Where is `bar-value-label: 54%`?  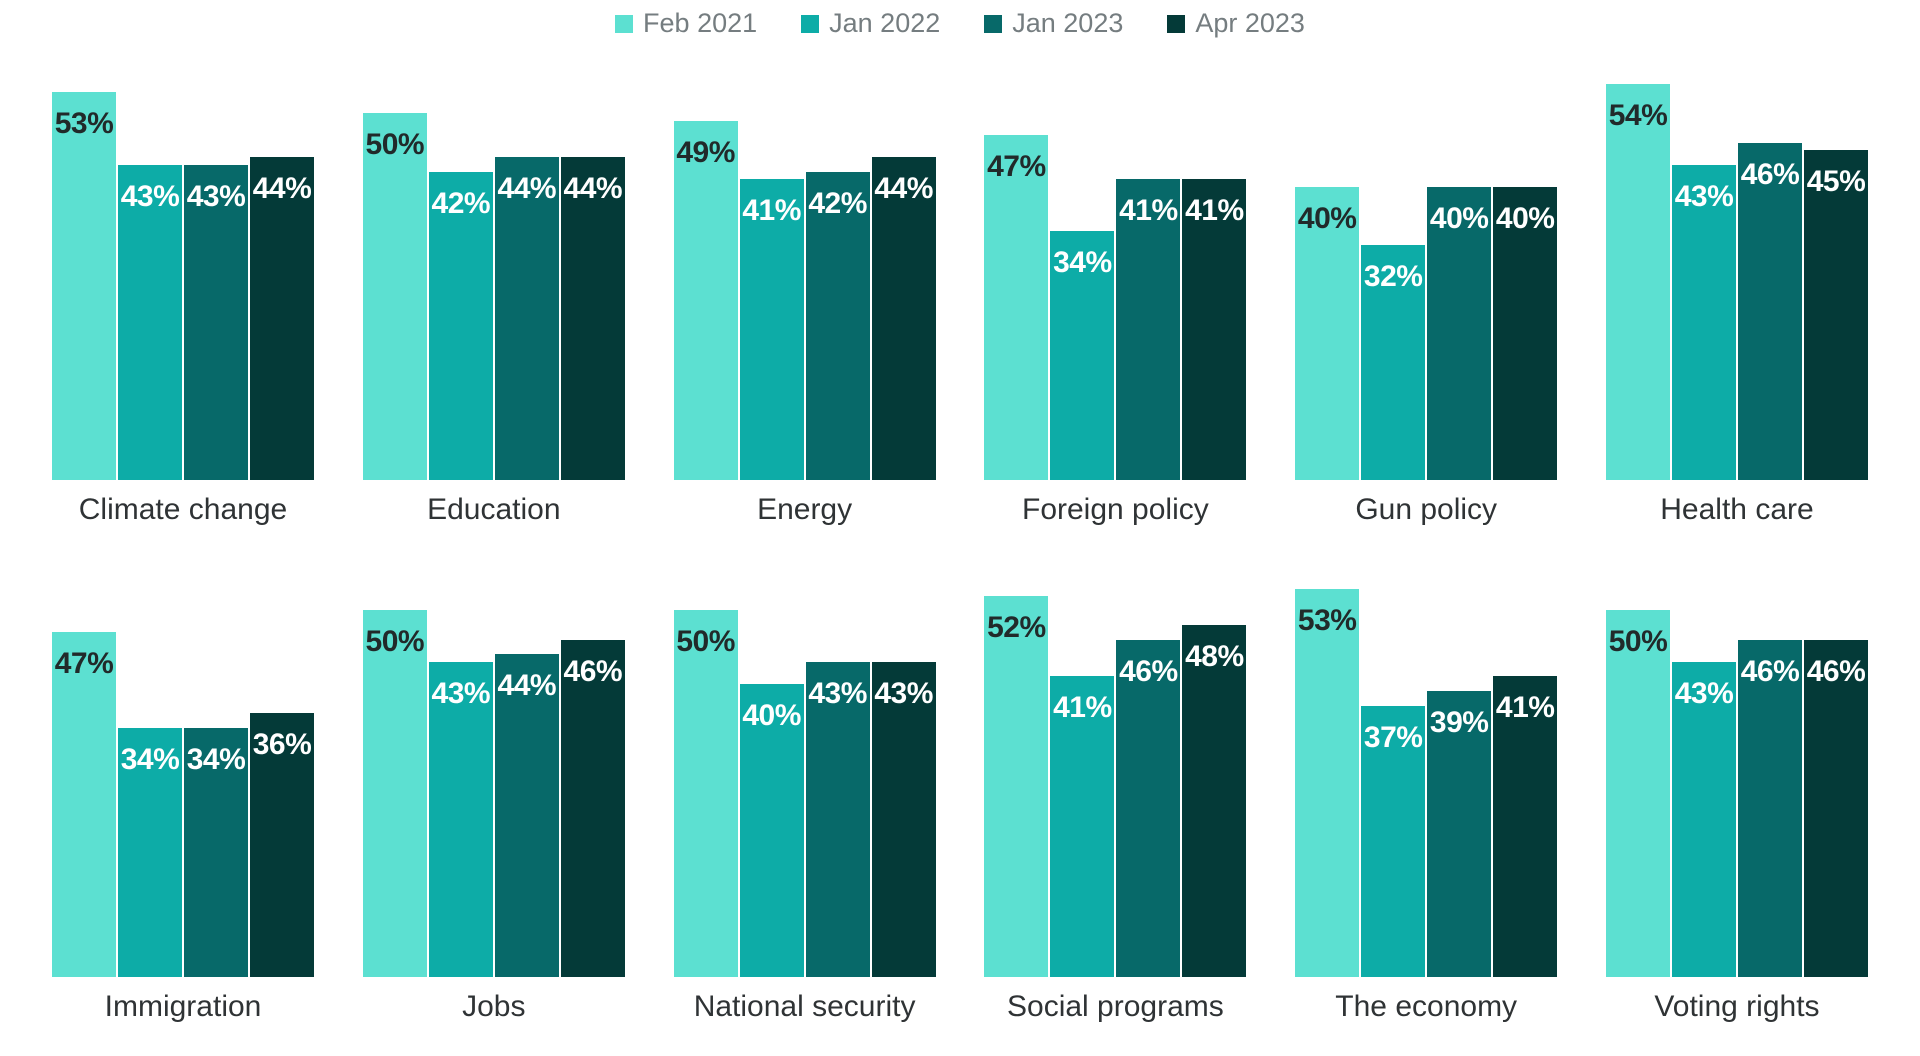 bar-value-label: 54% is located at coordinates (1638, 115).